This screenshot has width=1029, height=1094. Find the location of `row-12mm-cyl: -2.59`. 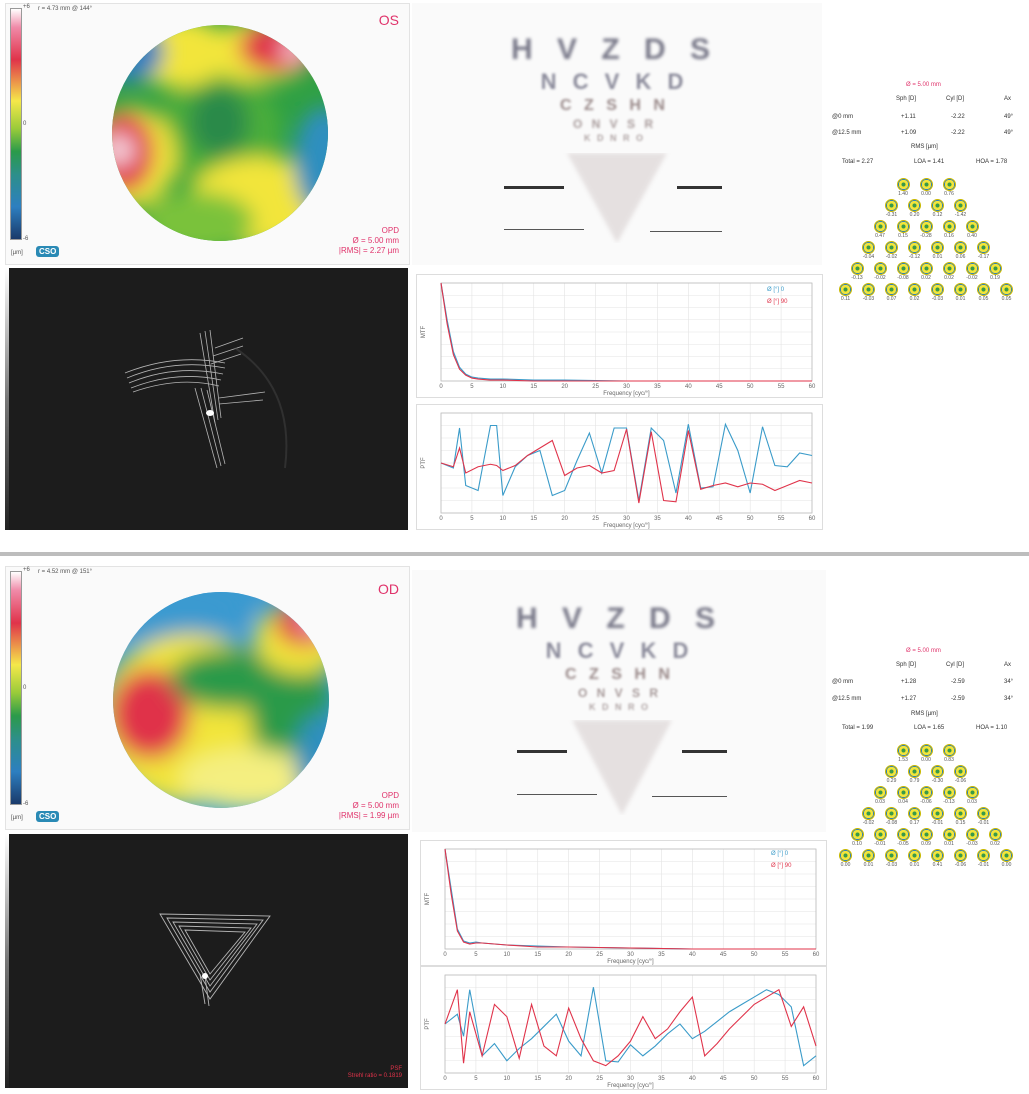

row-12mm-cyl: -2.59 is located at coordinates (958, 699).